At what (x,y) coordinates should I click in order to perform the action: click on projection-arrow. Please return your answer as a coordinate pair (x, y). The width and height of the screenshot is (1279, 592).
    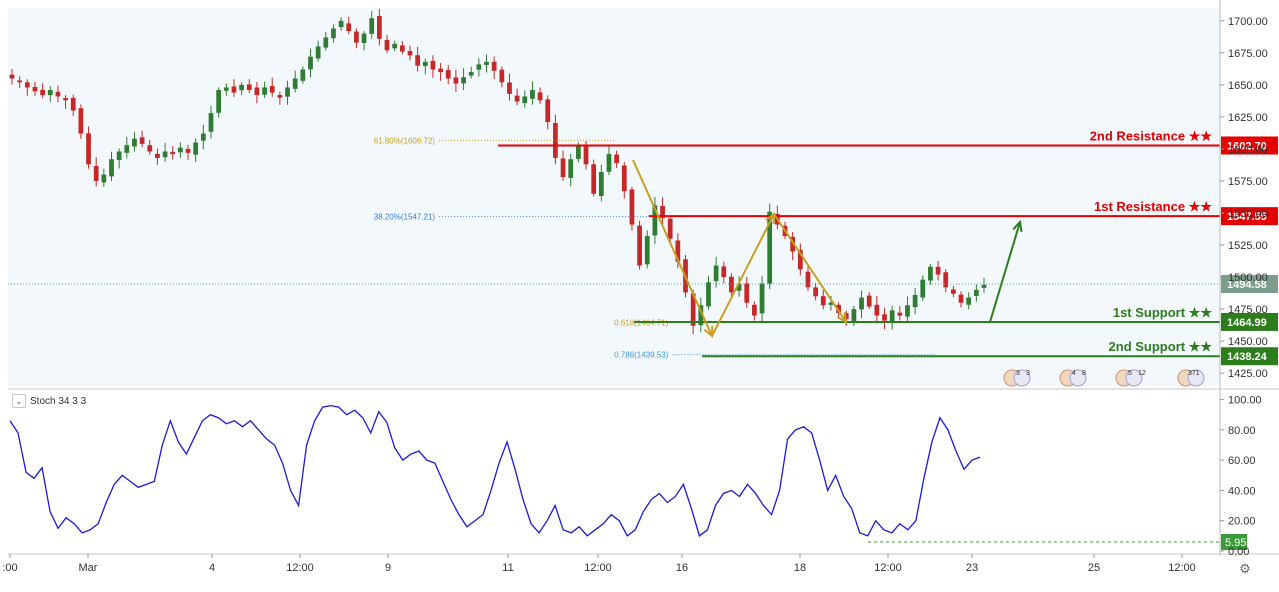
    Looking at the image, I should click on (1005, 272).